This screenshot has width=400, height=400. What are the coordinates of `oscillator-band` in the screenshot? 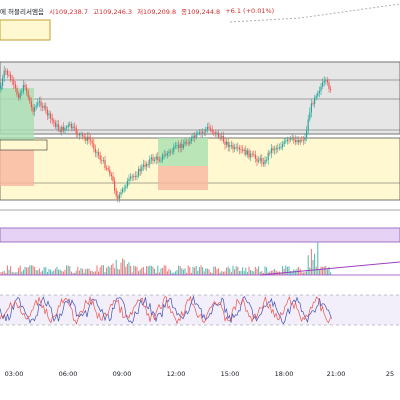 It's located at (200, 310).